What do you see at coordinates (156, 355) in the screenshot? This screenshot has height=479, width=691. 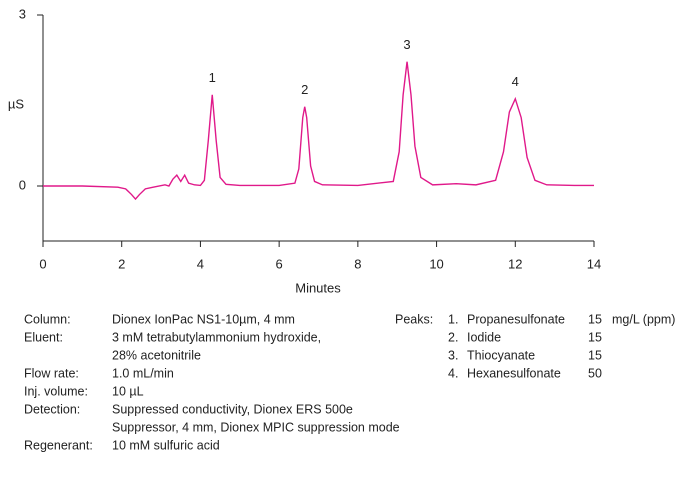 I see `condition-value: 28% acetonitrile` at bounding box center [156, 355].